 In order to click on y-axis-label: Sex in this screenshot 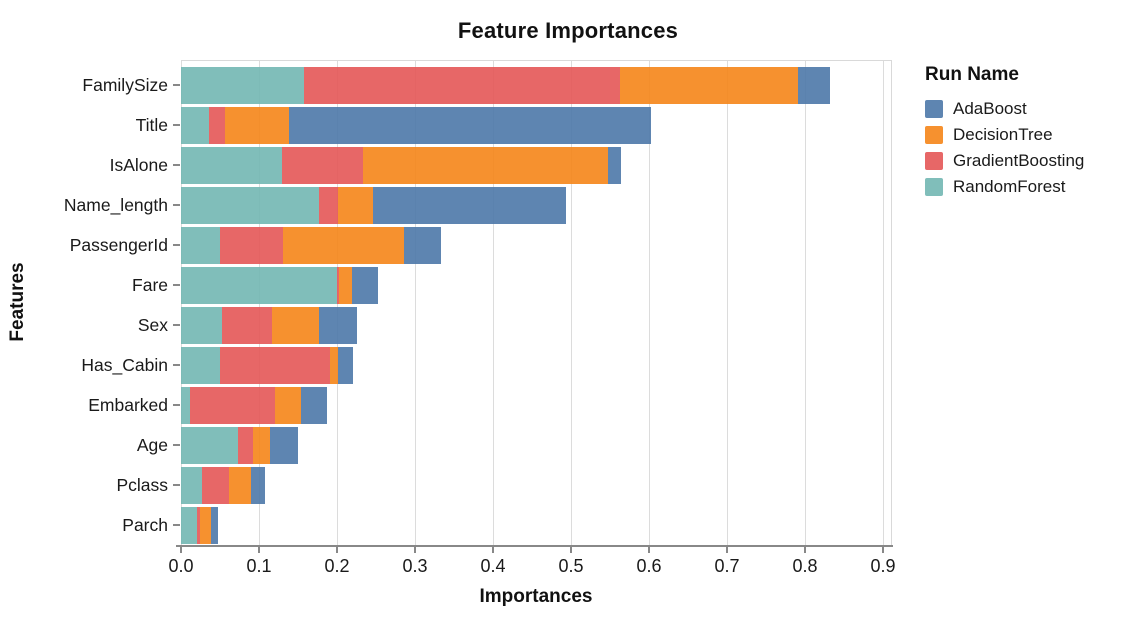, I will do `click(152, 324)`.